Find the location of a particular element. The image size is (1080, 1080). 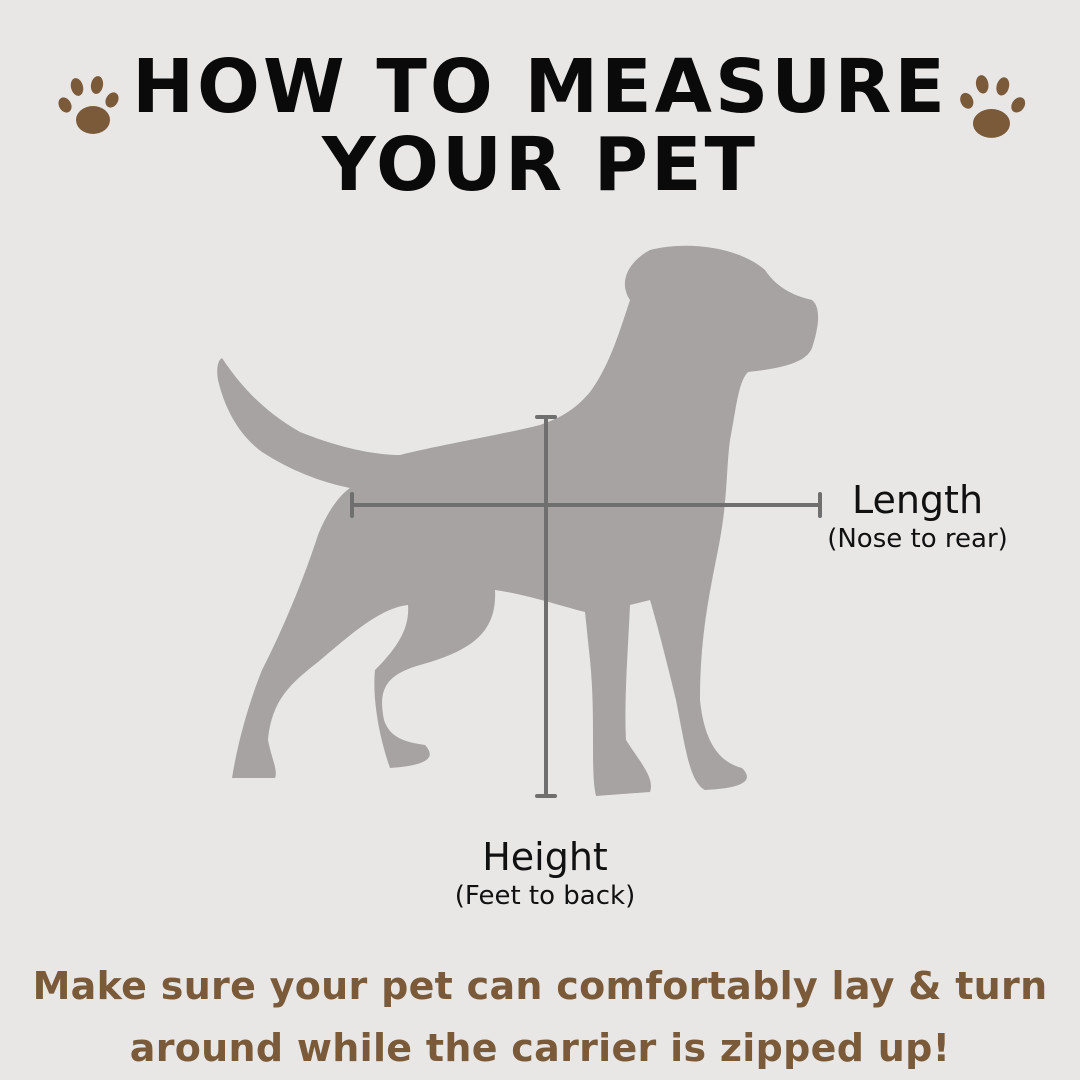

height-title: Height is located at coordinates (545, 857).